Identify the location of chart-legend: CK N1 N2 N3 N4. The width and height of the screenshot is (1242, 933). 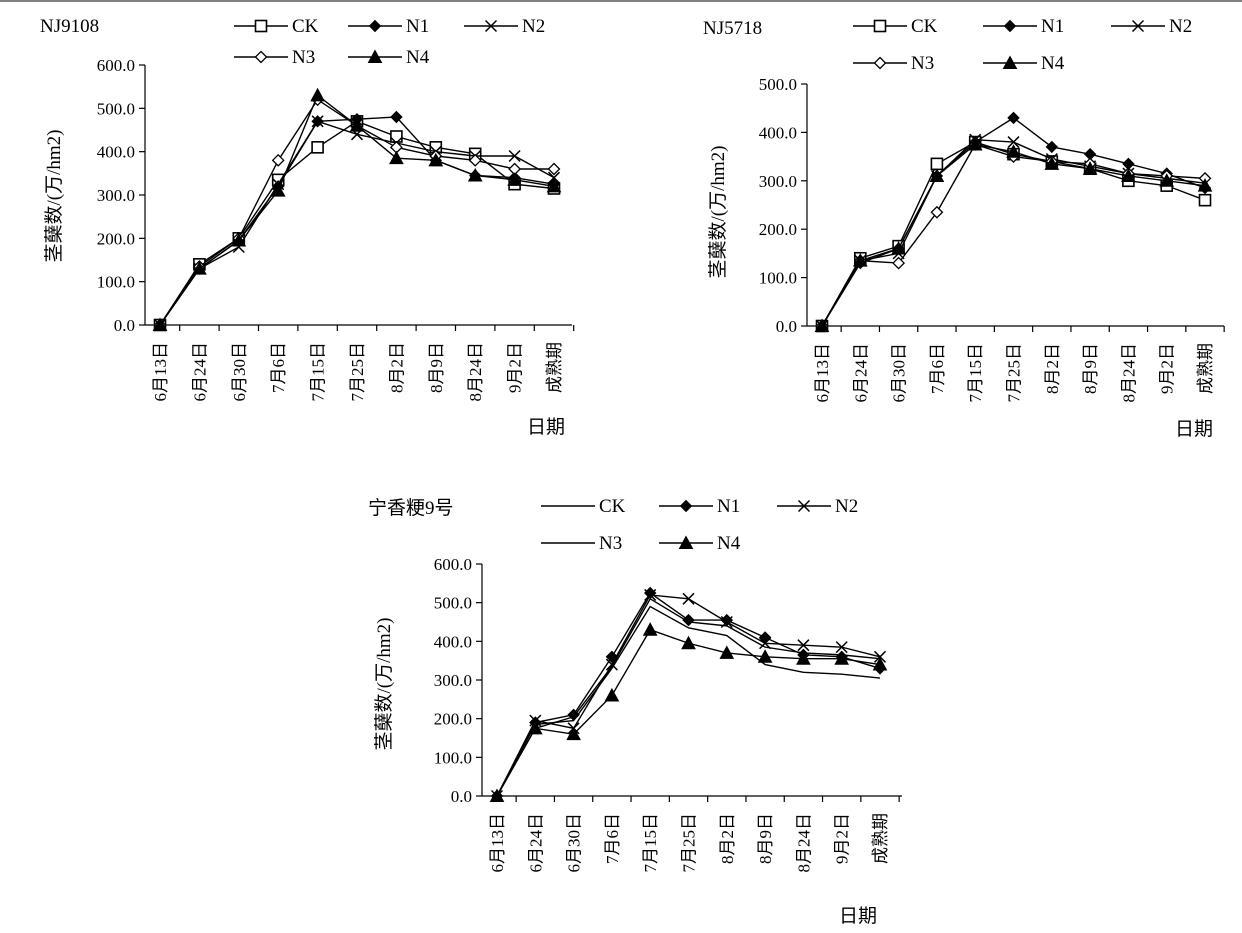
(1022, 45).